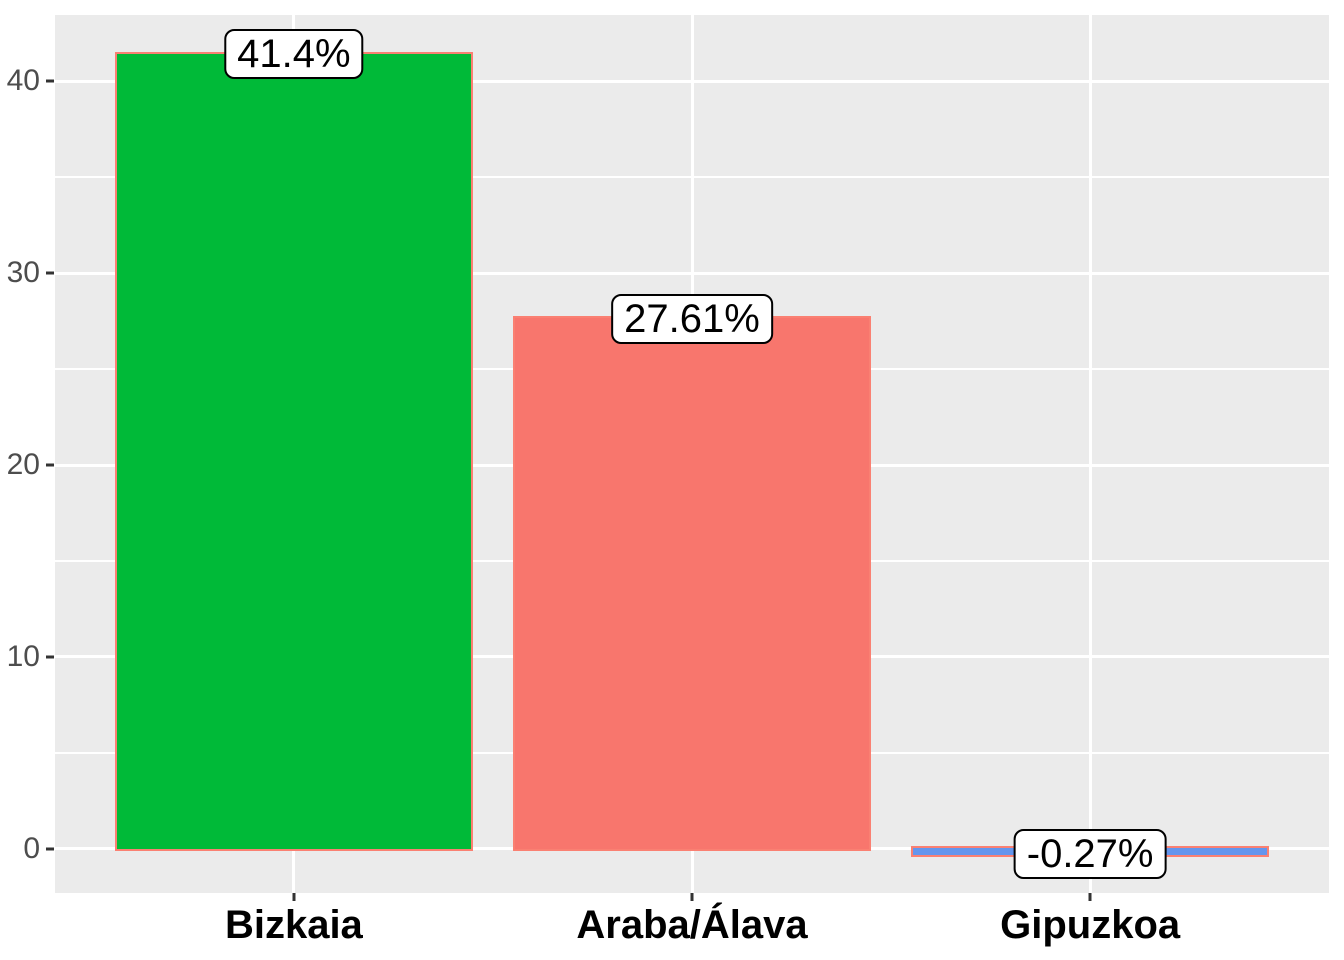 The width and height of the screenshot is (1344, 960). What do you see at coordinates (294, 54) in the screenshot?
I see `bar-value-label-bizkaia: 41.4%` at bounding box center [294, 54].